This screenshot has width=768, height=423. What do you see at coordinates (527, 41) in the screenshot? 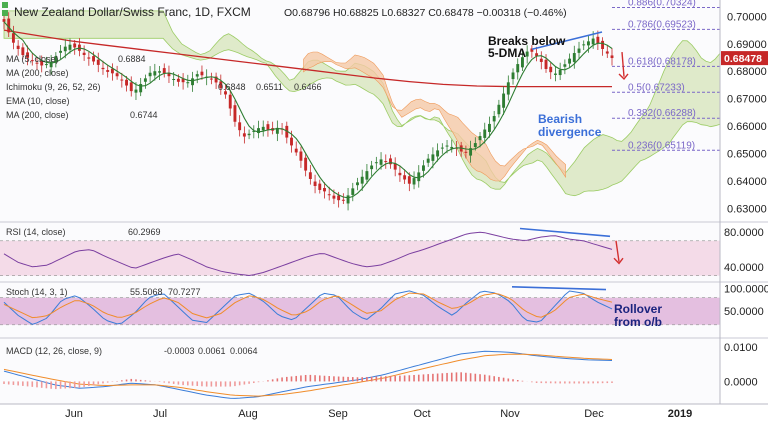
I see `annotation-breaks-line1: Breaks below` at bounding box center [527, 41].